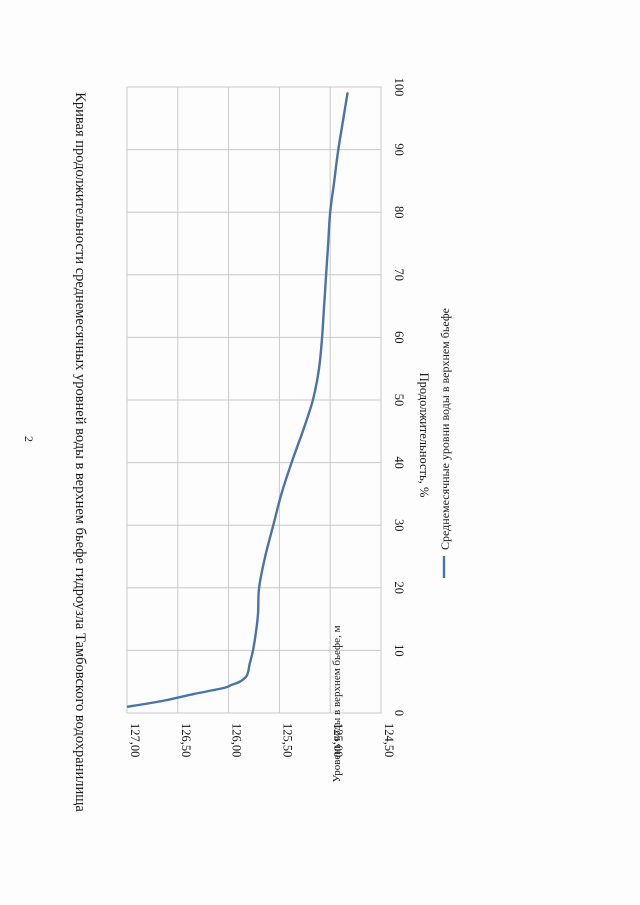 This screenshot has height=905, width=640. I want to click on y-tick-label: 126,50, so click(186, 740).